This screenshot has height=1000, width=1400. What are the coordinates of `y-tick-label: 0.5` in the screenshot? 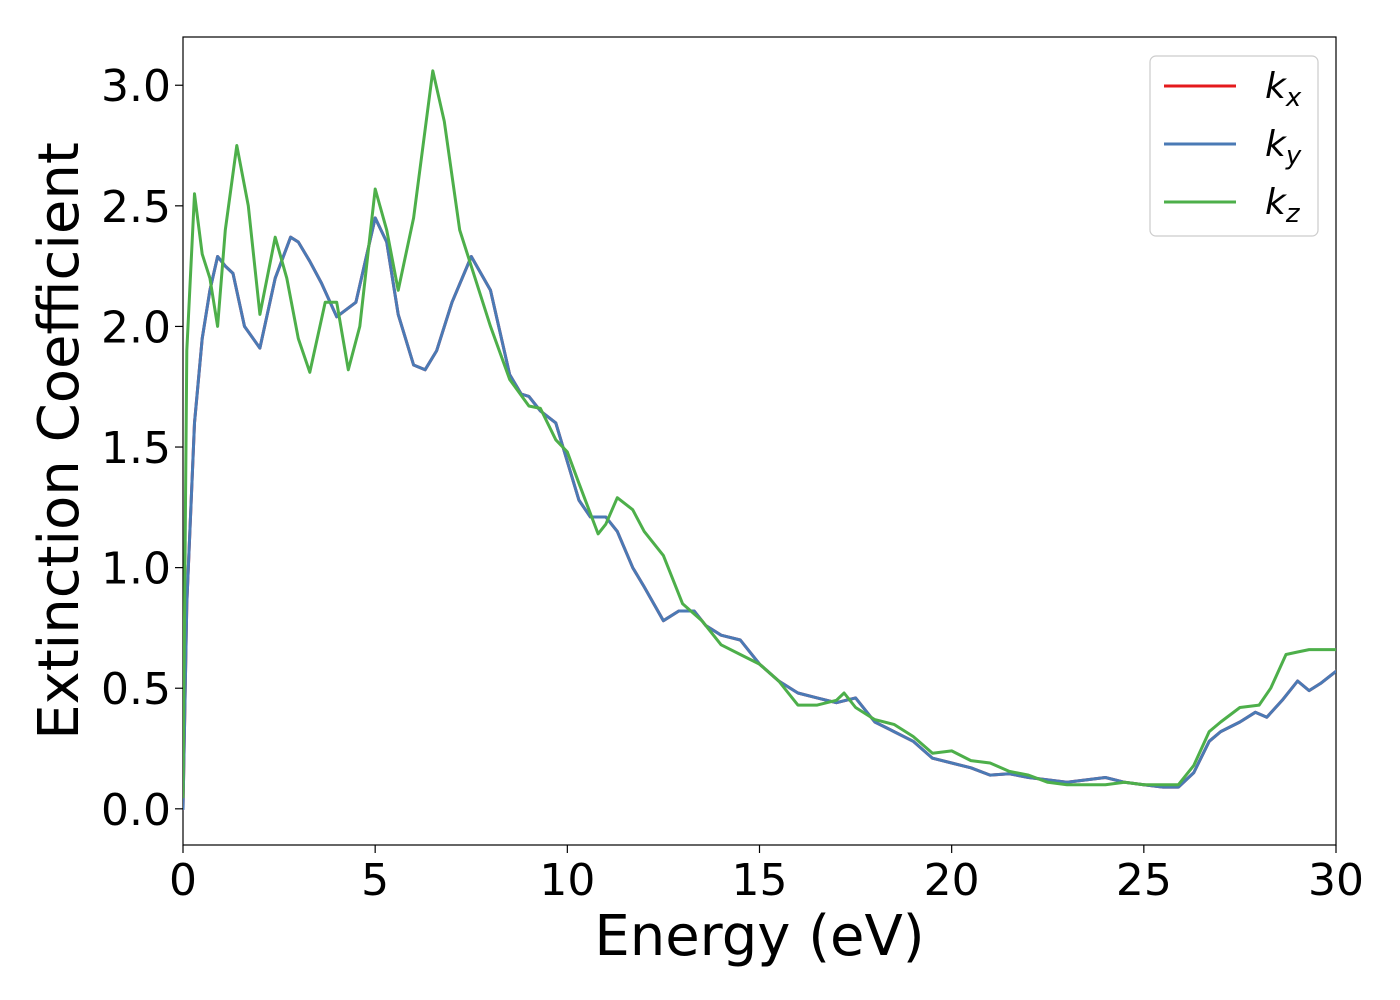 It's located at (136, 689).